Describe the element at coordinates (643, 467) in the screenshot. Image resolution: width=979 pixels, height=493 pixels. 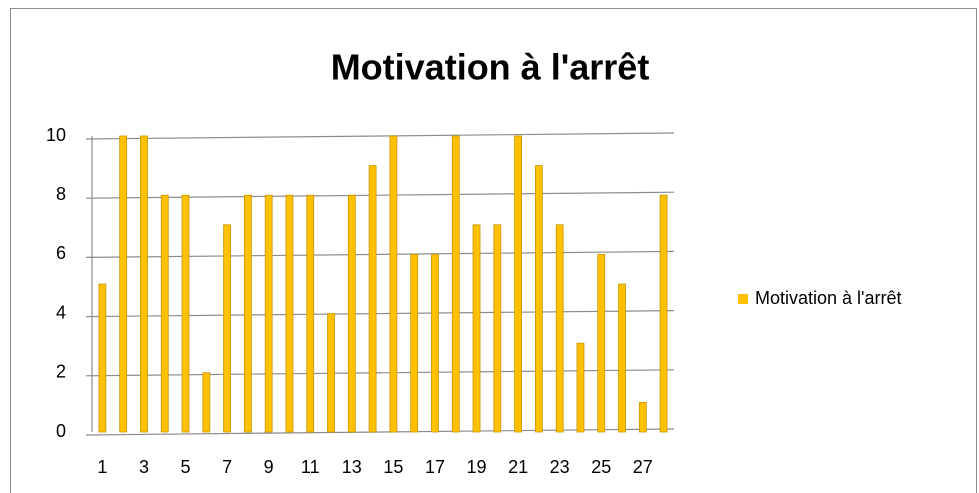
I see `x-tick-label: 27` at that location.